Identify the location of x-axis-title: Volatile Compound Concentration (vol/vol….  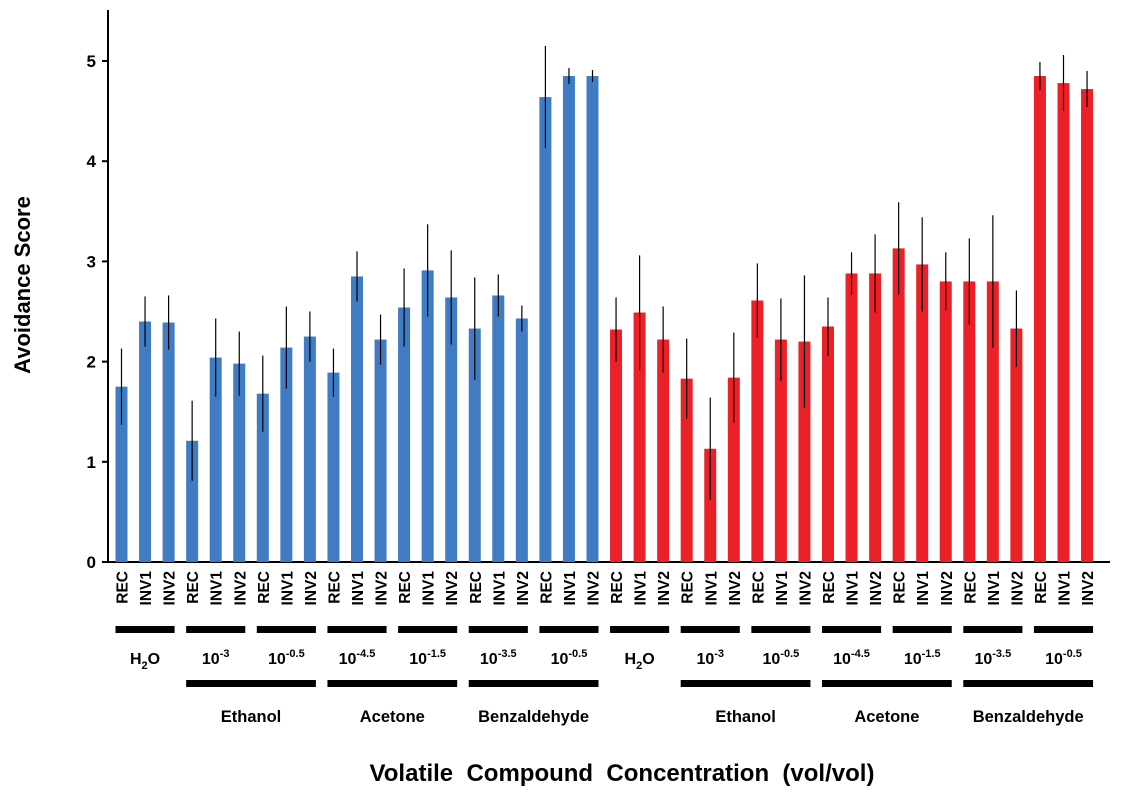
(622, 773).